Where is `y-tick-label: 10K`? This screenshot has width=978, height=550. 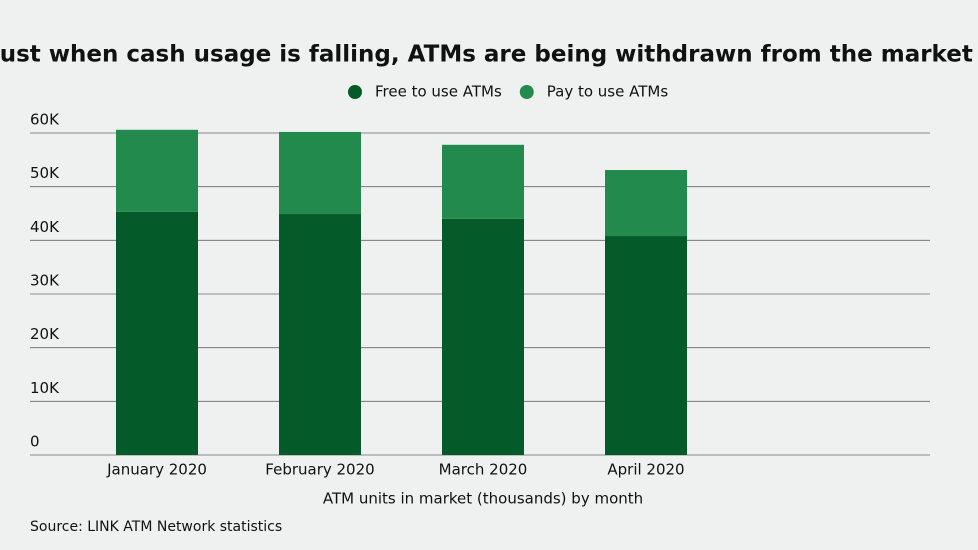 y-tick-label: 10K is located at coordinates (45, 388).